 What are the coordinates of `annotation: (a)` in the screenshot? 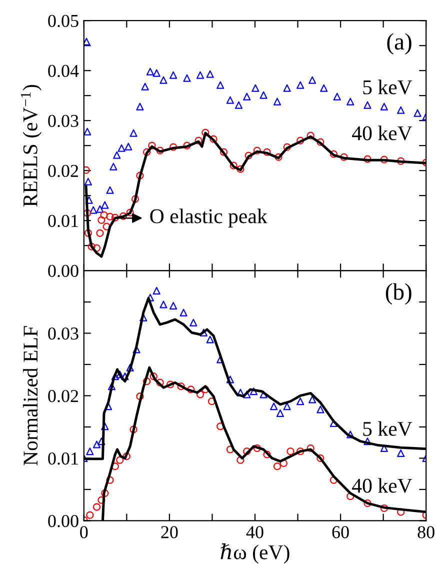 It's located at (399, 44).